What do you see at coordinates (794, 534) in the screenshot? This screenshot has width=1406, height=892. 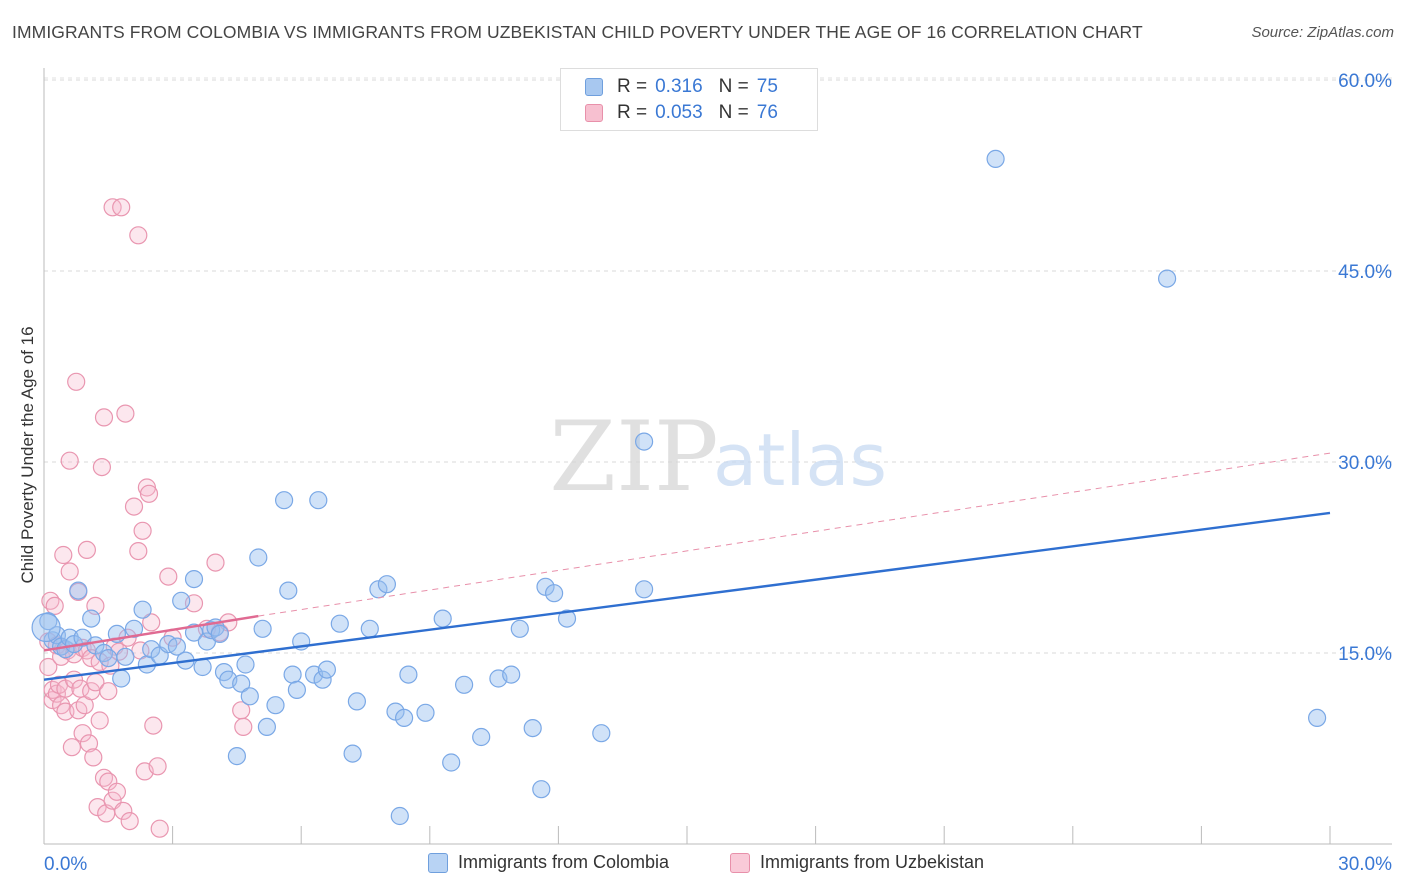 I see `trendline-uzbekistan-extension` at bounding box center [794, 534].